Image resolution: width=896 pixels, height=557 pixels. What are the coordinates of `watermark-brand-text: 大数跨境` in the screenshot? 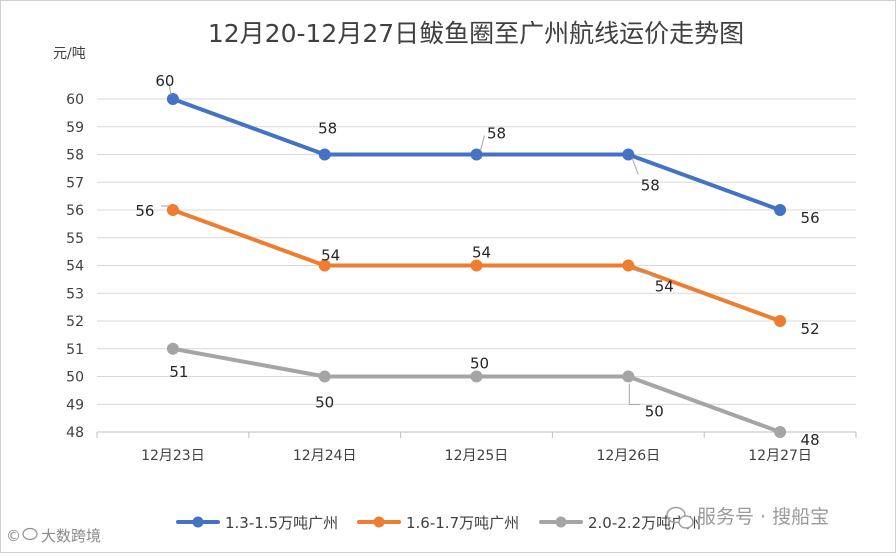 It's located at (71, 536).